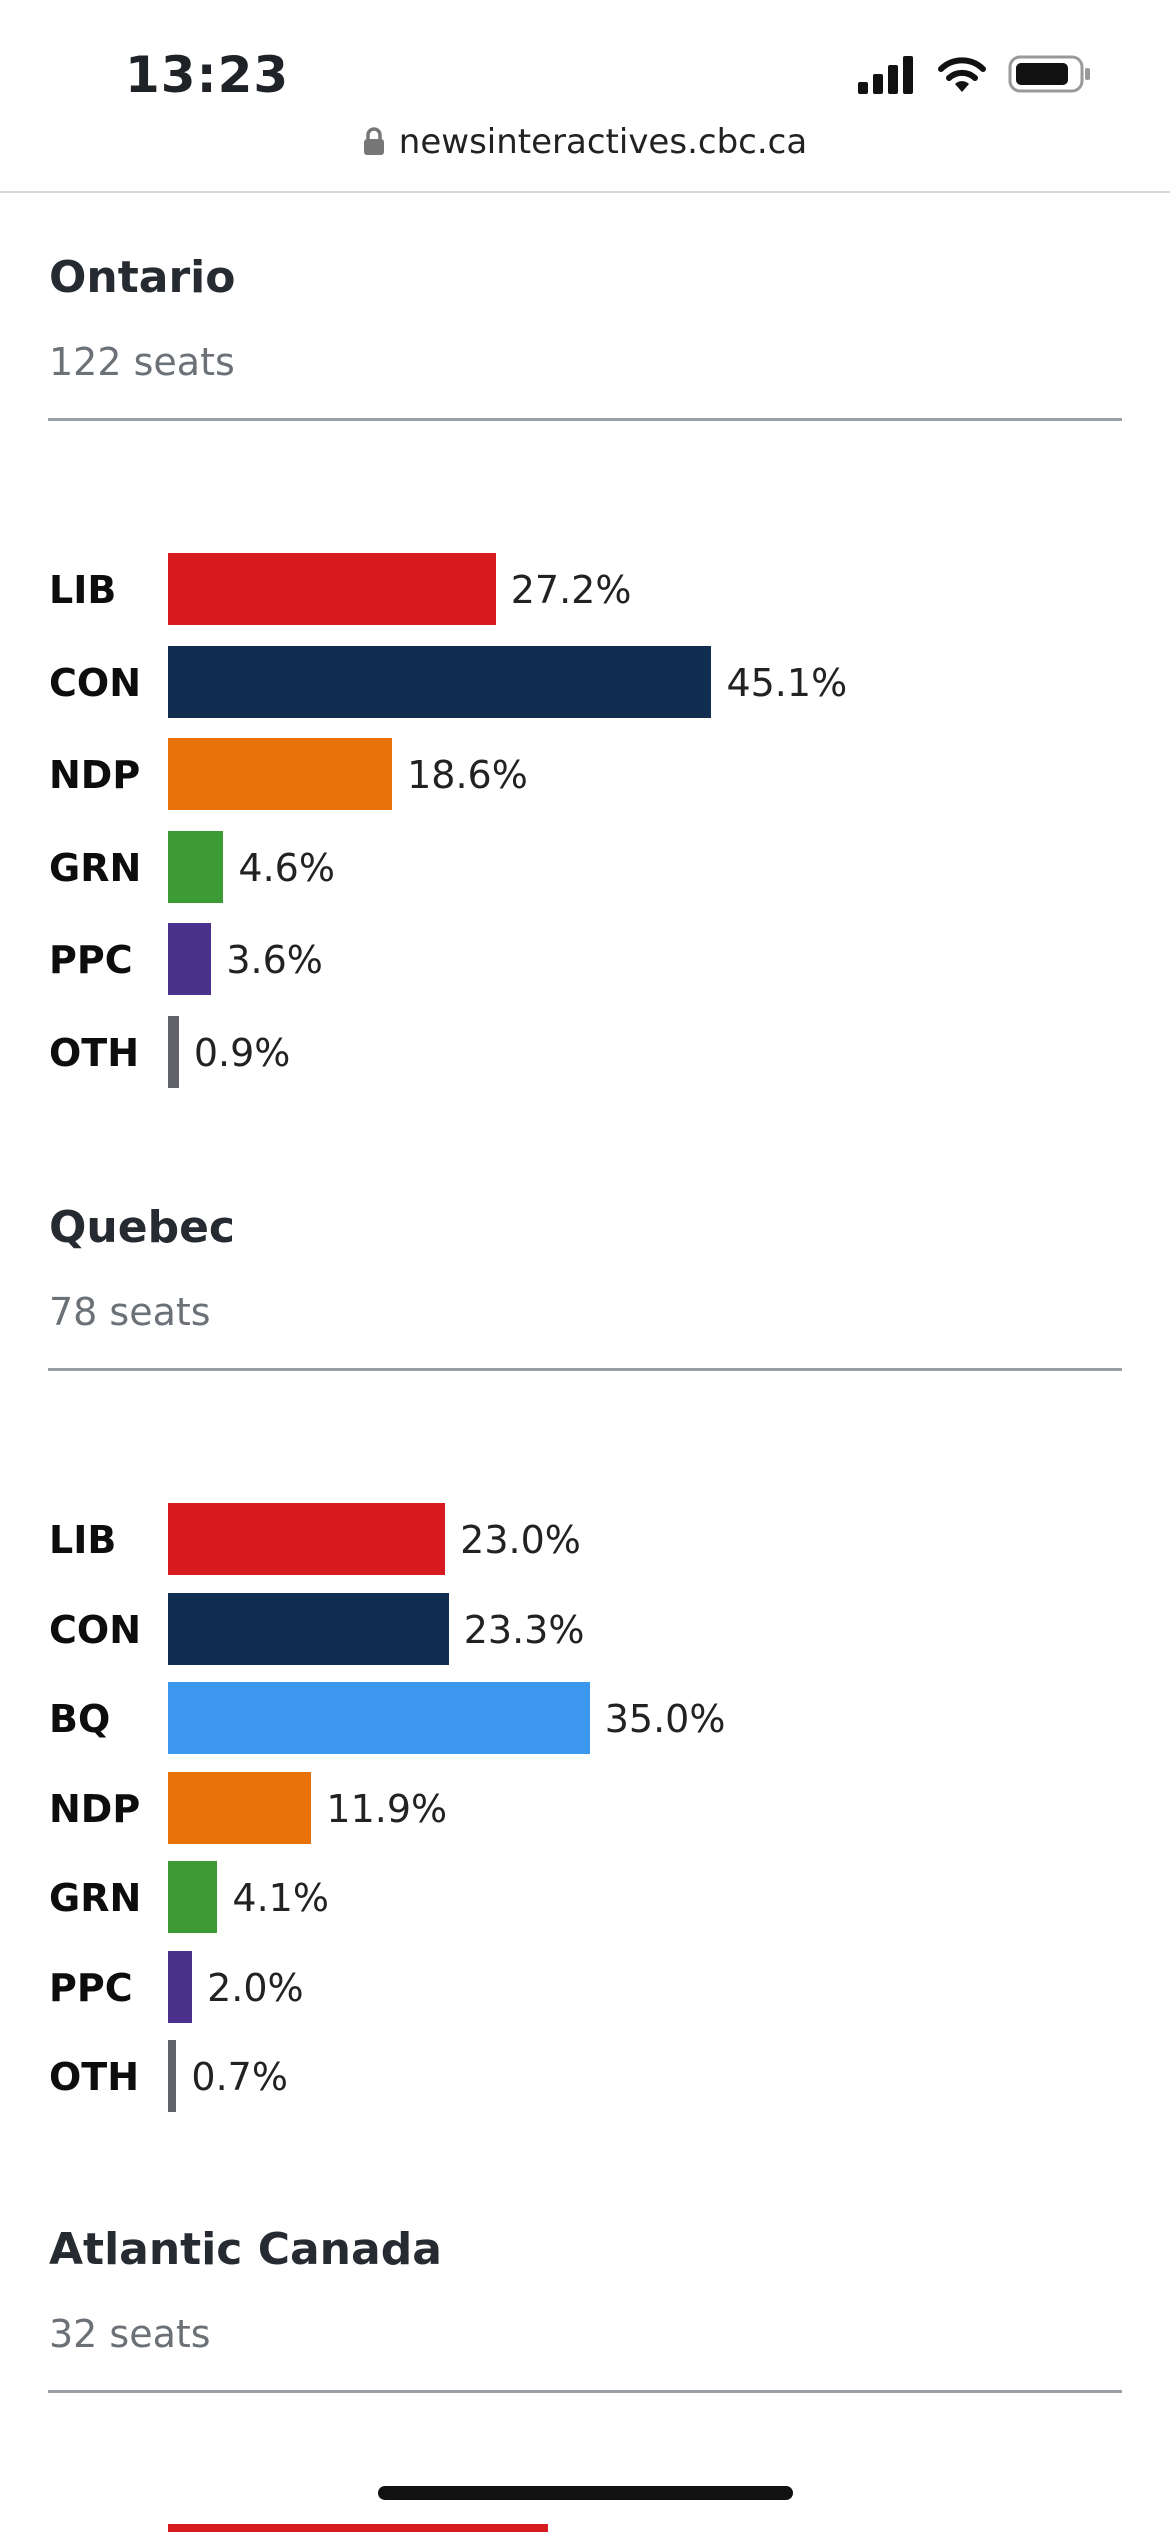 The width and height of the screenshot is (1170, 2532). What do you see at coordinates (603, 142) in the screenshot?
I see `url-text: newsinteractives.cbc.ca` at bounding box center [603, 142].